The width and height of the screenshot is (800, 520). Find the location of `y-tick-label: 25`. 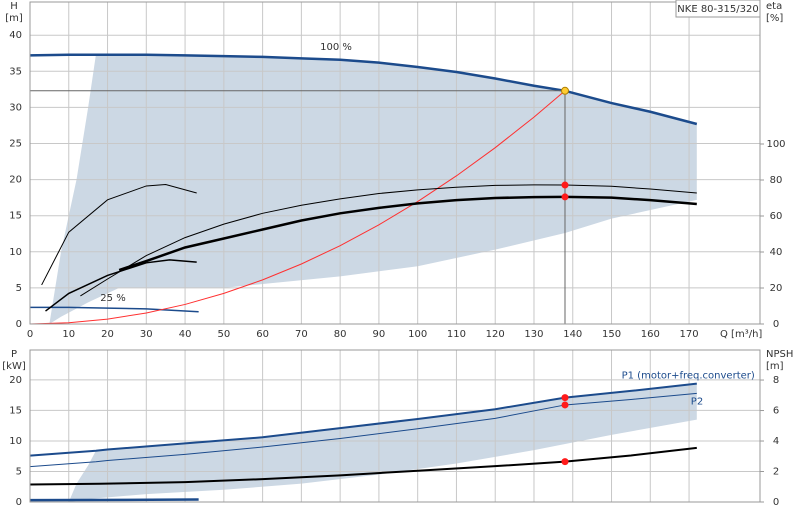

y-tick-label: 25 is located at coordinates (15, 144).